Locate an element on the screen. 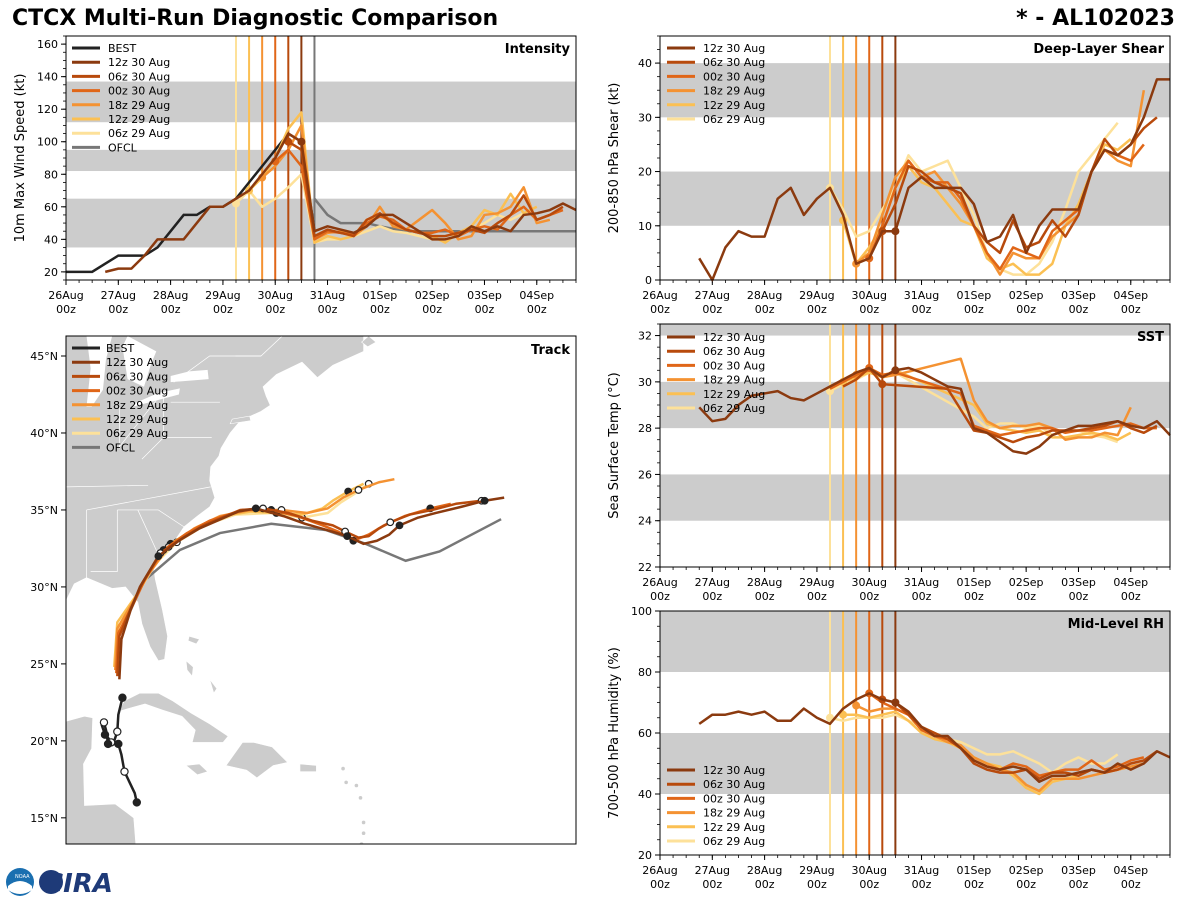  y-axis-label: 700-500 hPa Humidity (%) is located at coordinates (614, 733).